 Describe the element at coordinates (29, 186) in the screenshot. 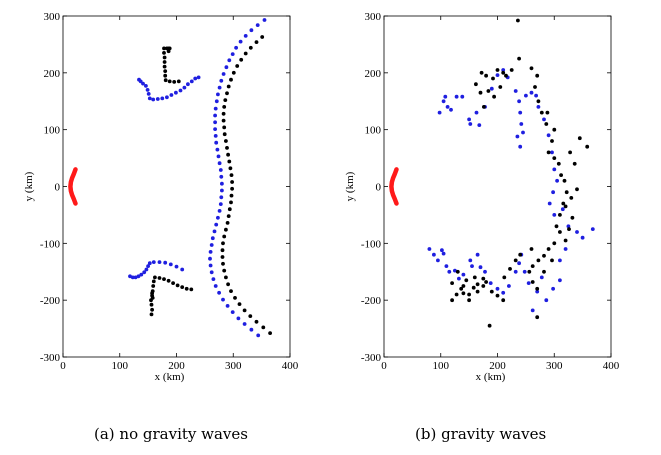

I see `y-axis-label: y (km)` at that location.